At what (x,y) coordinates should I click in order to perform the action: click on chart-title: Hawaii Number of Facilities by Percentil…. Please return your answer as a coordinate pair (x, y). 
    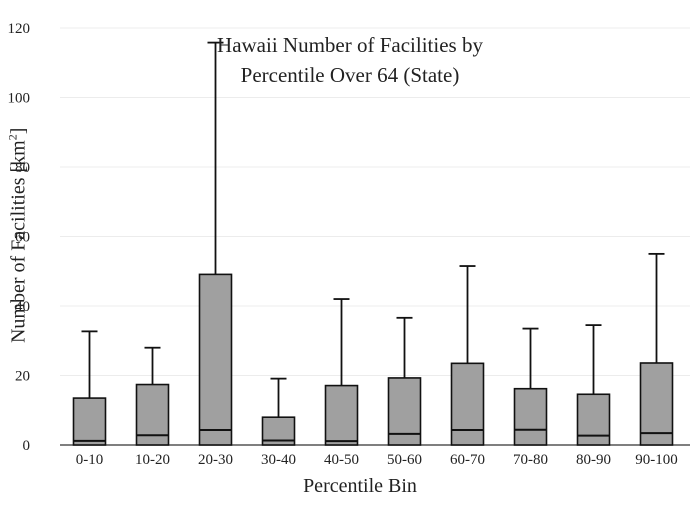
    Looking at the image, I should click on (350, 60).